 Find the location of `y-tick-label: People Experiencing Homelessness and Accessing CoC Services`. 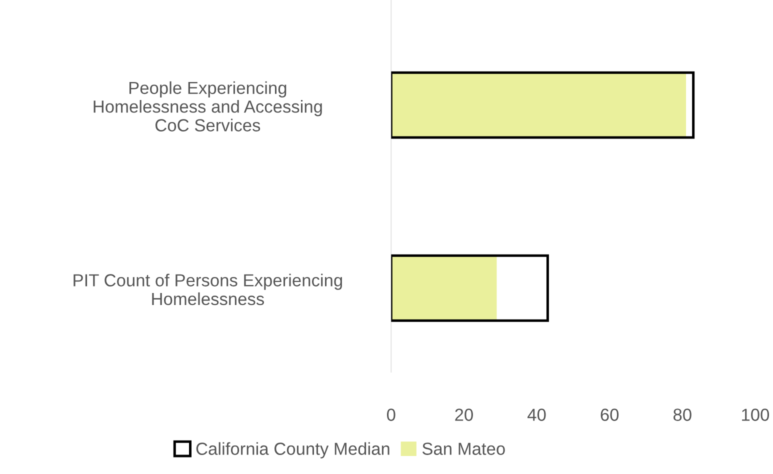

y-tick-label: People Experiencing Homelessness and Accessing CoC Services is located at coordinates (208, 106).